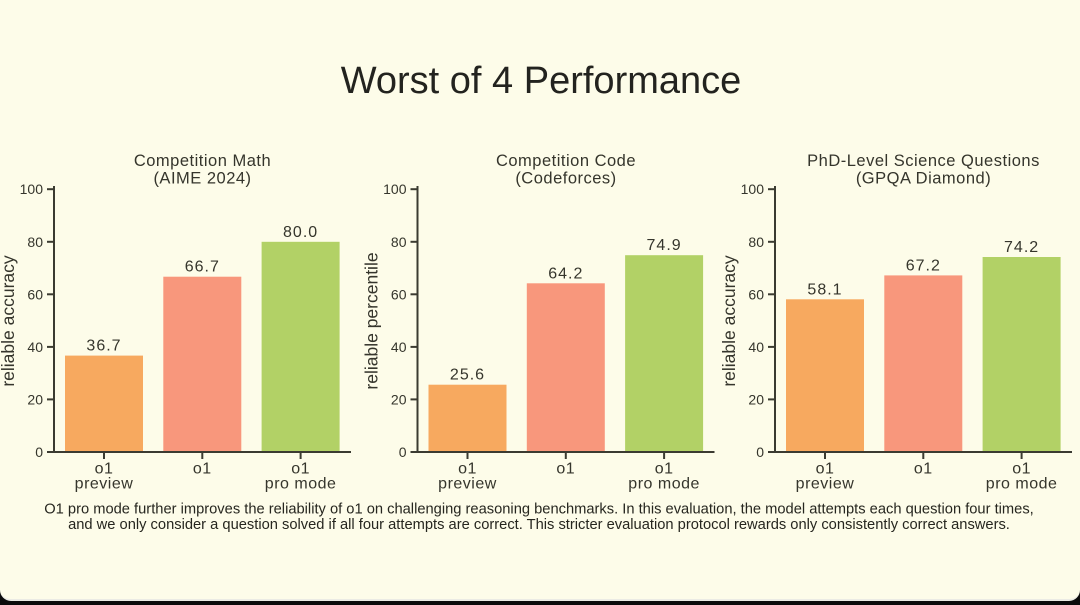 The height and width of the screenshot is (605, 1080). What do you see at coordinates (565, 179) in the screenshot?
I see `svg-text: (Codeforces)` at bounding box center [565, 179].